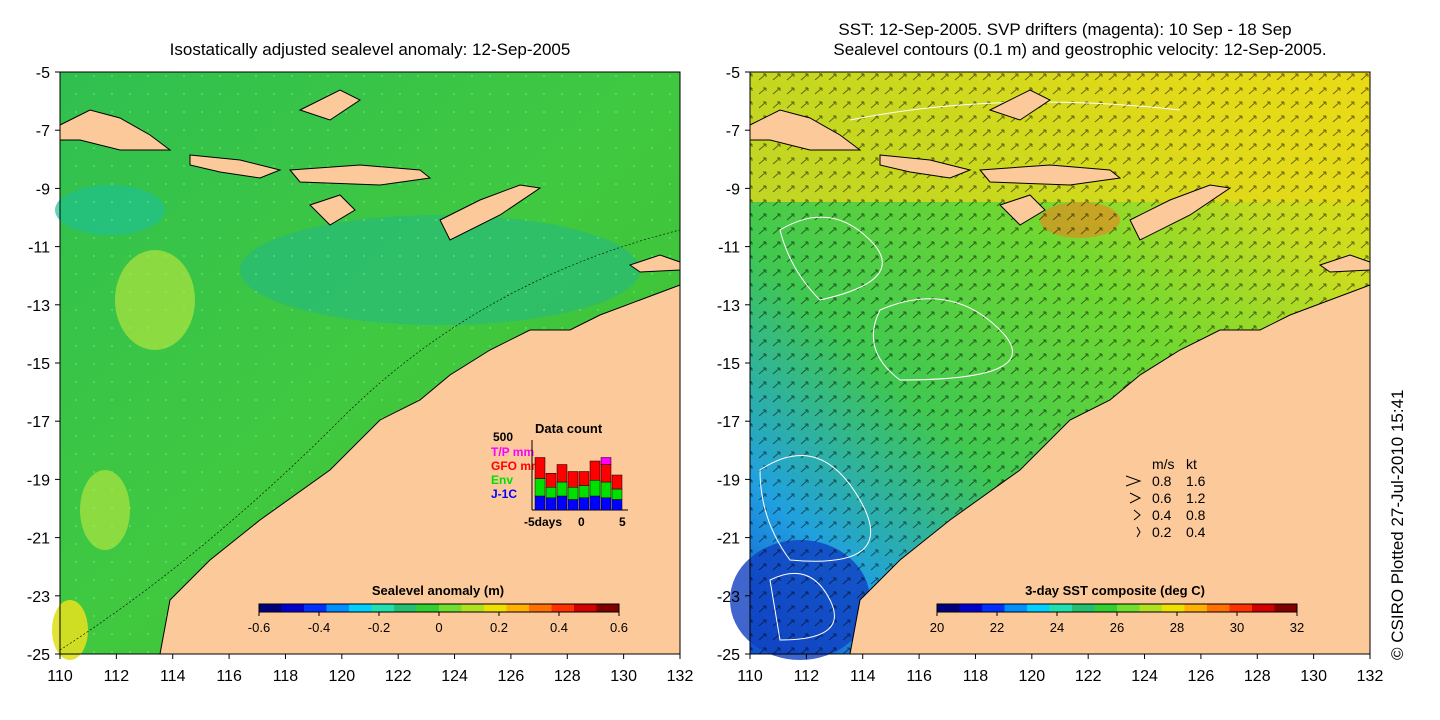  What do you see at coordinates (733, 73) in the screenshot?
I see `right-ytick-label: -5` at bounding box center [733, 73].